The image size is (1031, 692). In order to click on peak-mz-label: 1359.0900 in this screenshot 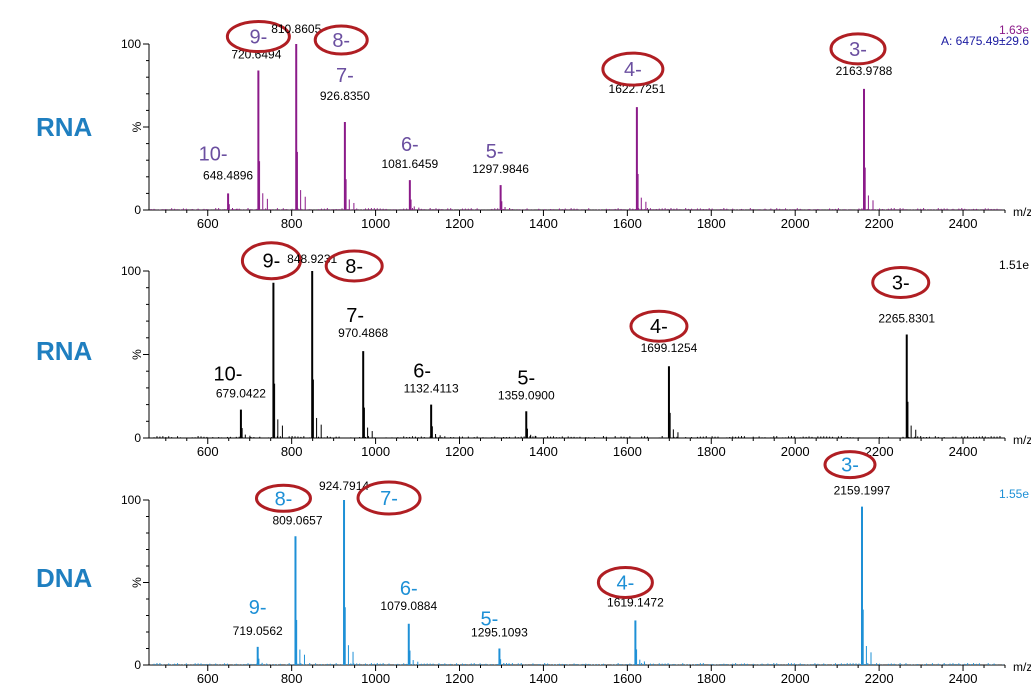, I will do `click(526, 395)`.